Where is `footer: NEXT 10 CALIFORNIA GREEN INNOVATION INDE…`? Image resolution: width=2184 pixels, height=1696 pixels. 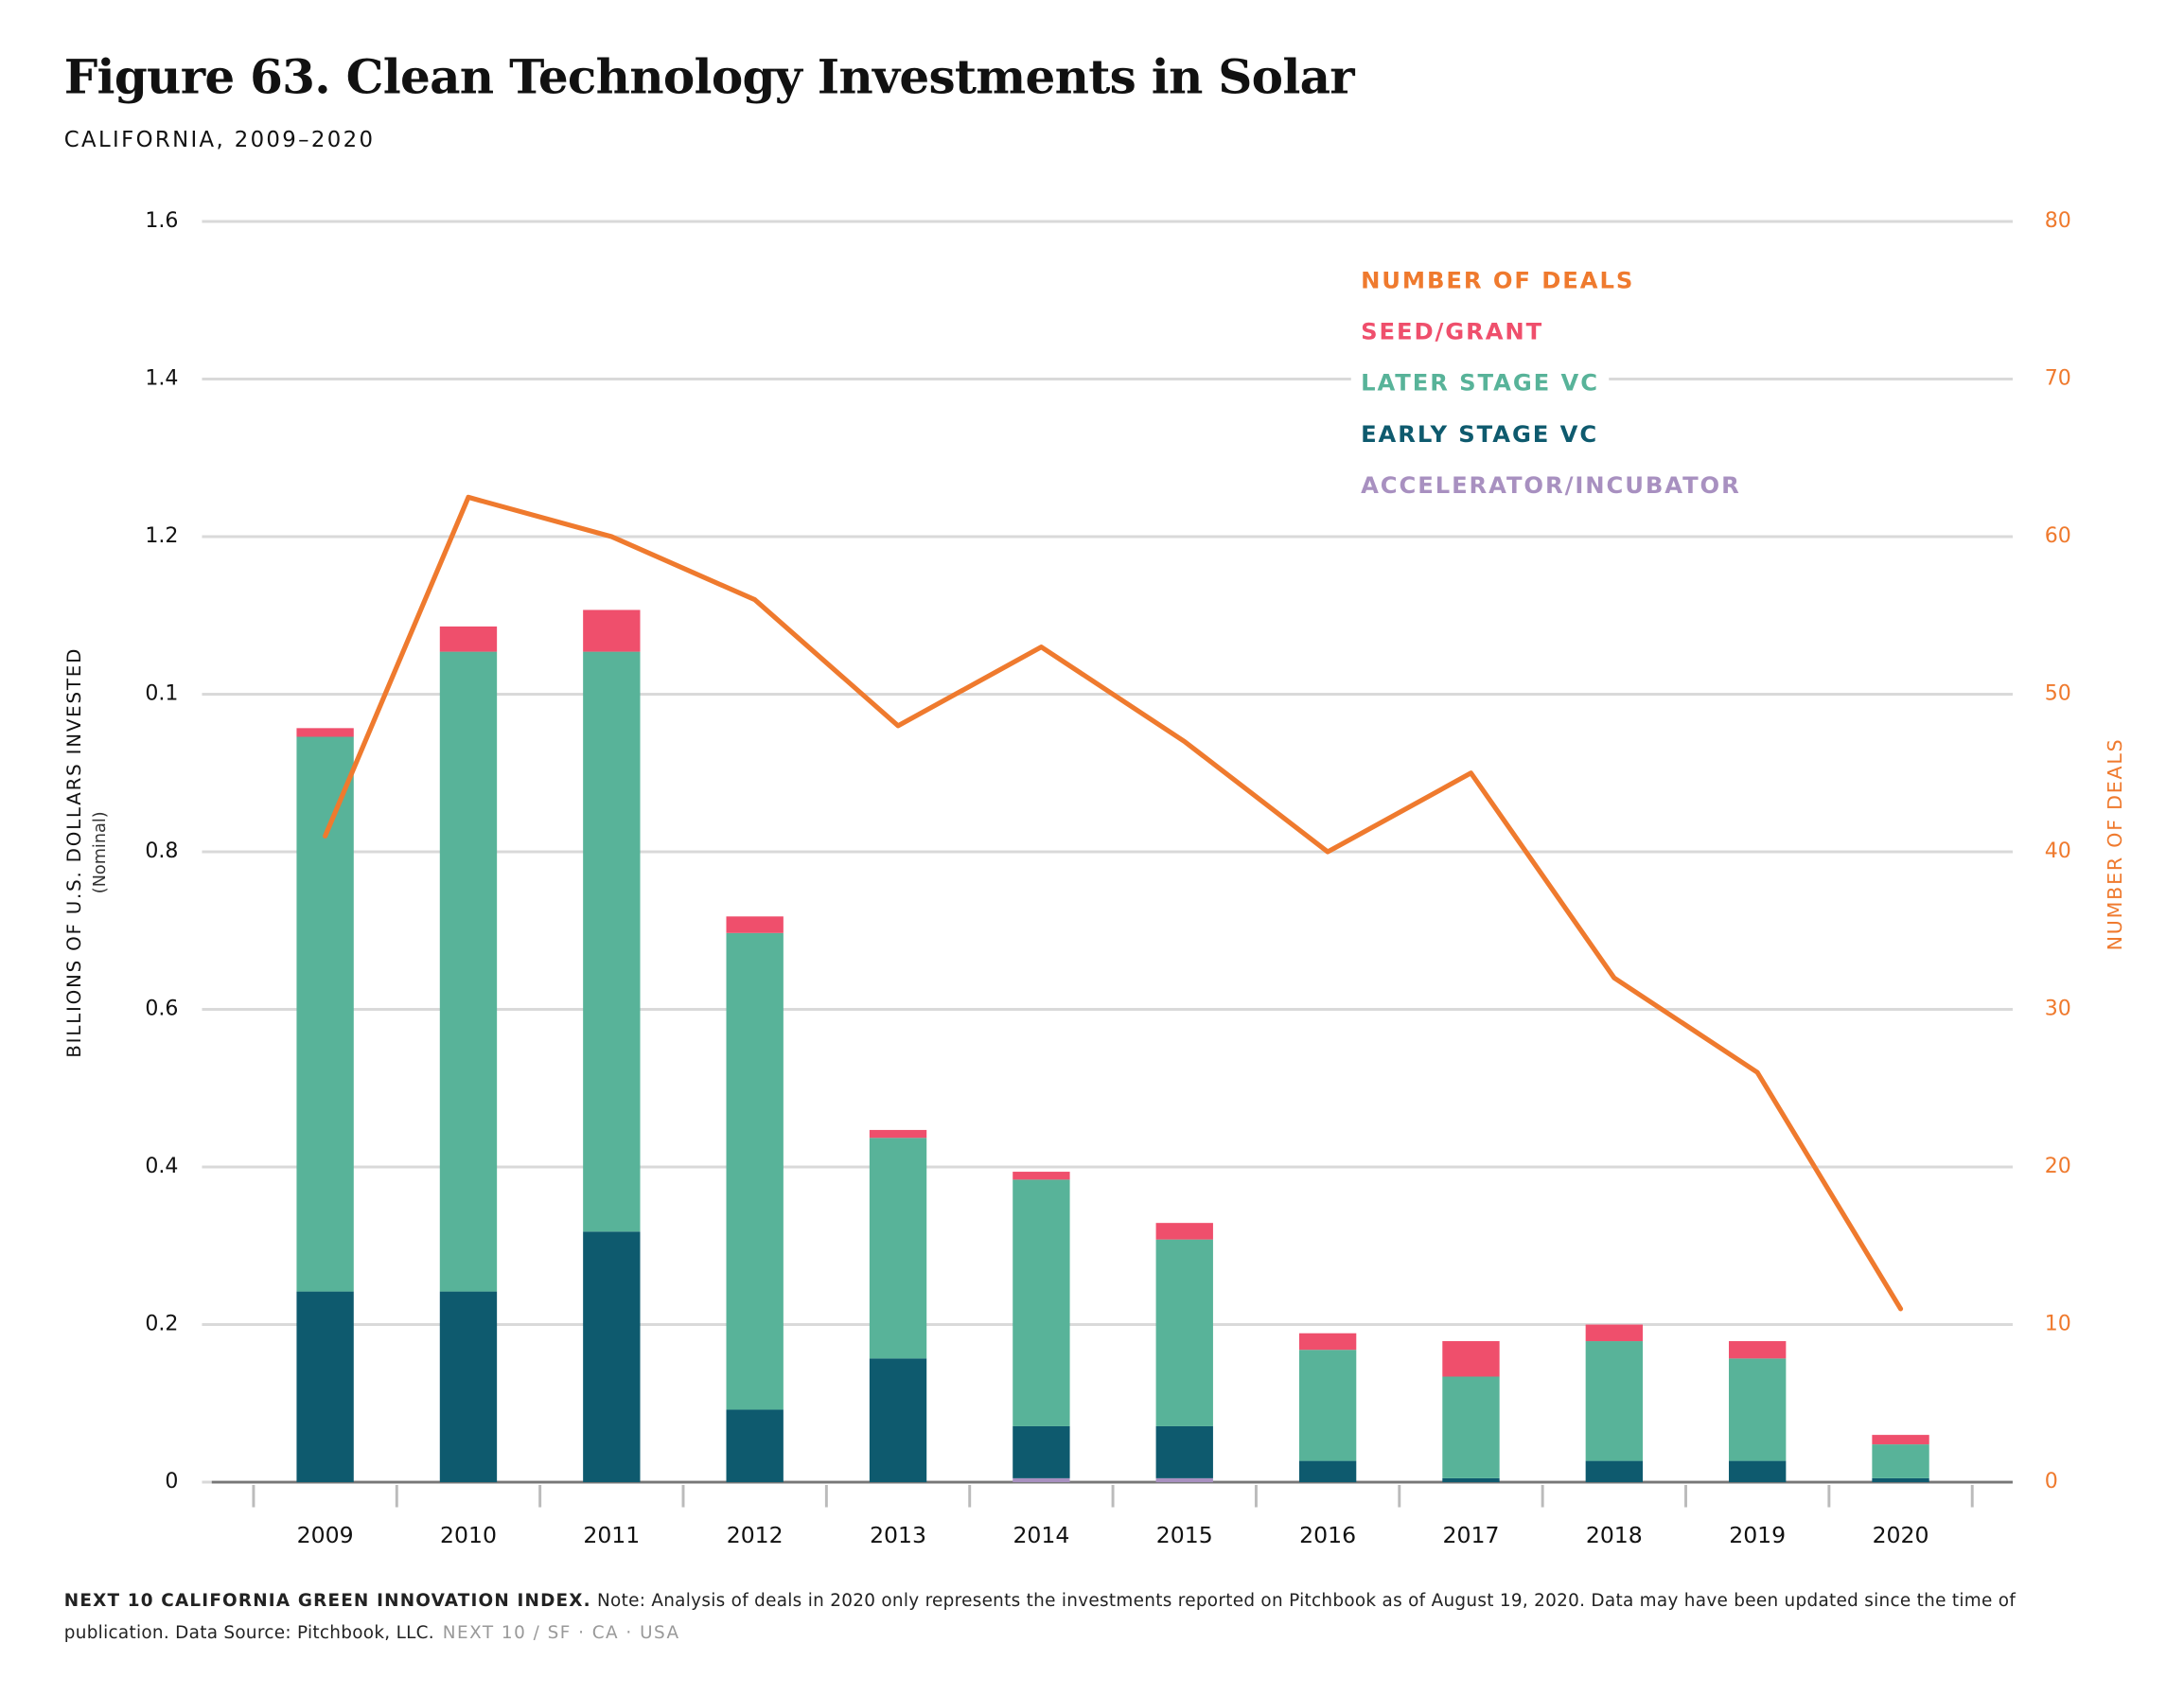 footer: NEXT 10 CALIFORNIA GREEN INNOVATION INDE… is located at coordinates (1060, 1616).